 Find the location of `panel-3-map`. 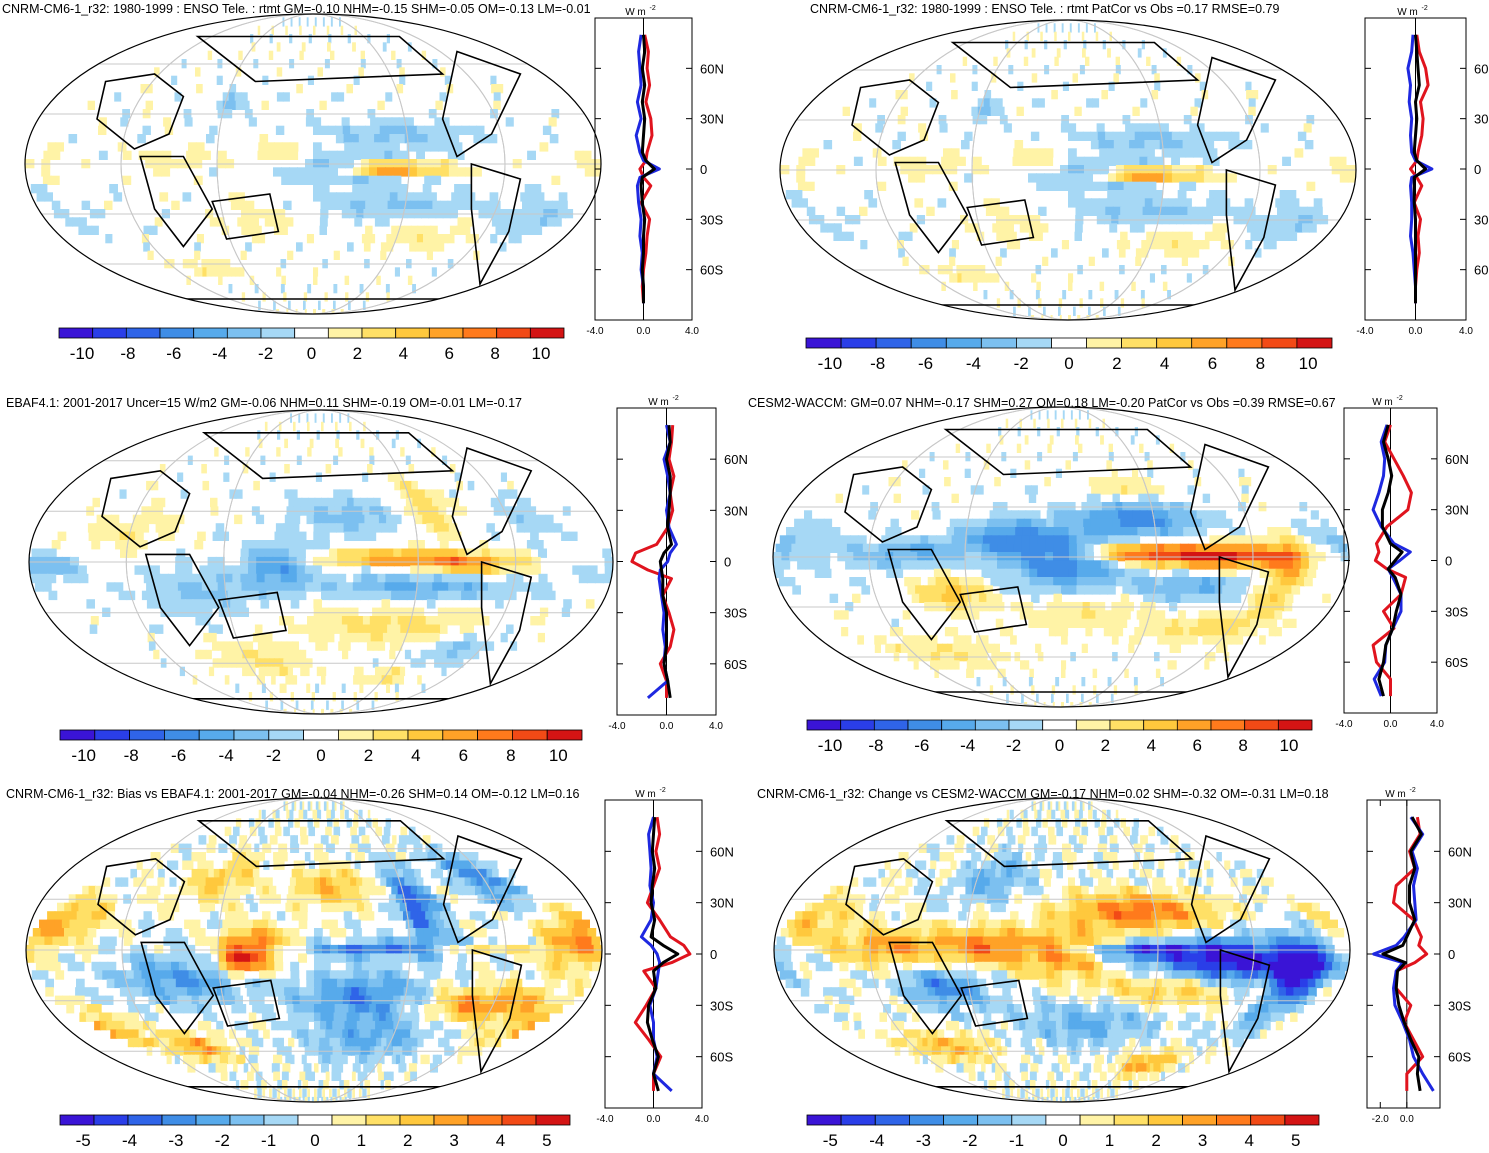

panel-3-map is located at coordinates (321, 564).